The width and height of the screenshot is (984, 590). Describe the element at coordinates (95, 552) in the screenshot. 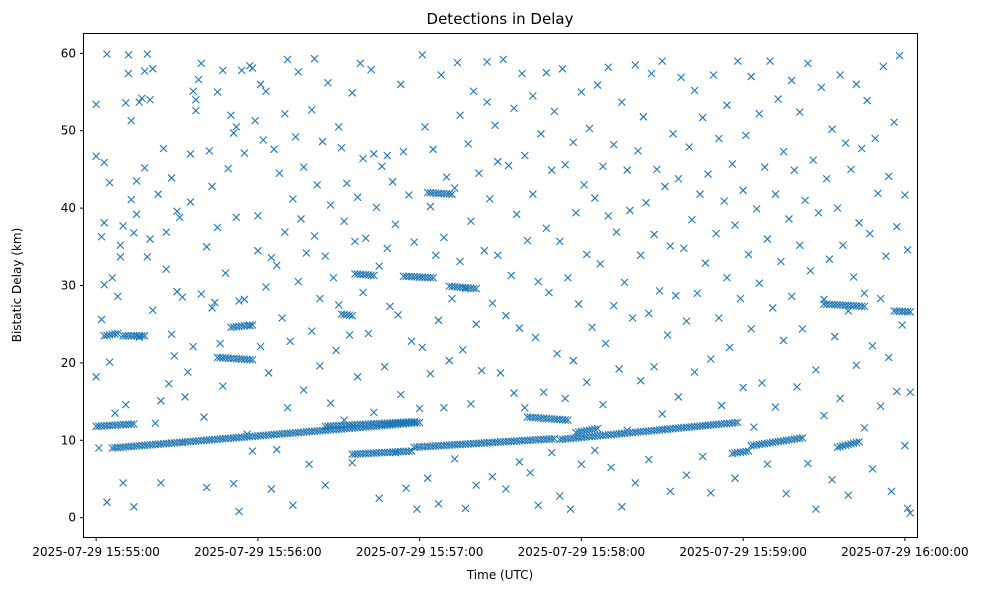

I see `x-tick-label: 2025-07-29 15:55:00` at that location.